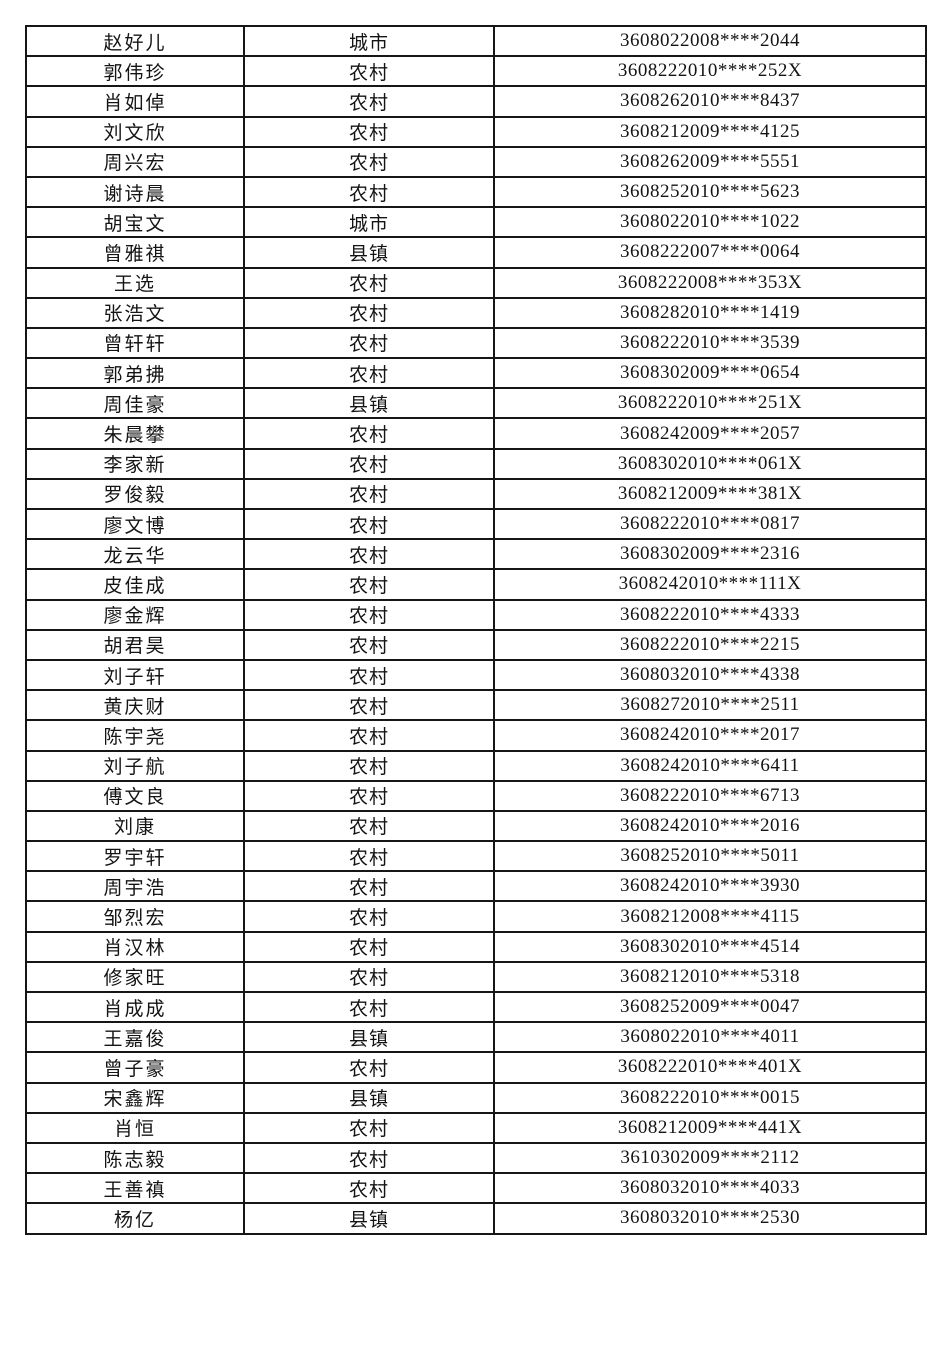 This screenshot has width=950, height=1368. Describe the element at coordinates (476, 1067) in the screenshot. I see `table-row: 曾子豪 农村 3608222010****401X` at that location.